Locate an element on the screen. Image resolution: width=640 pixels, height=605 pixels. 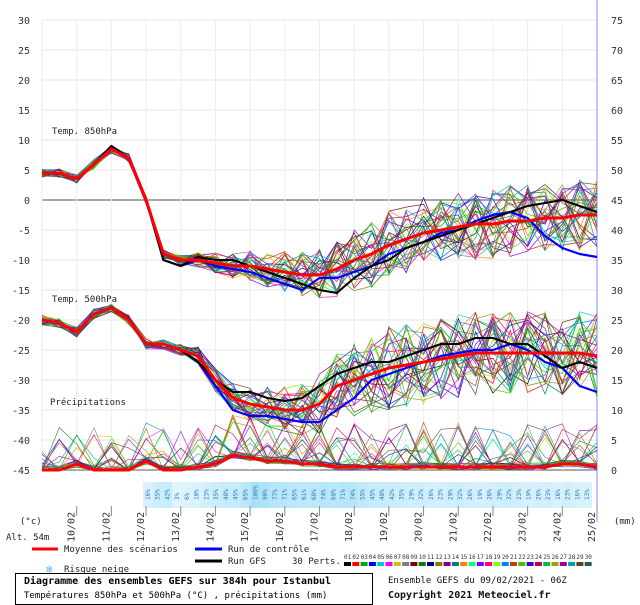
snow-risk-value: 90% is located at coordinates (265, 494).